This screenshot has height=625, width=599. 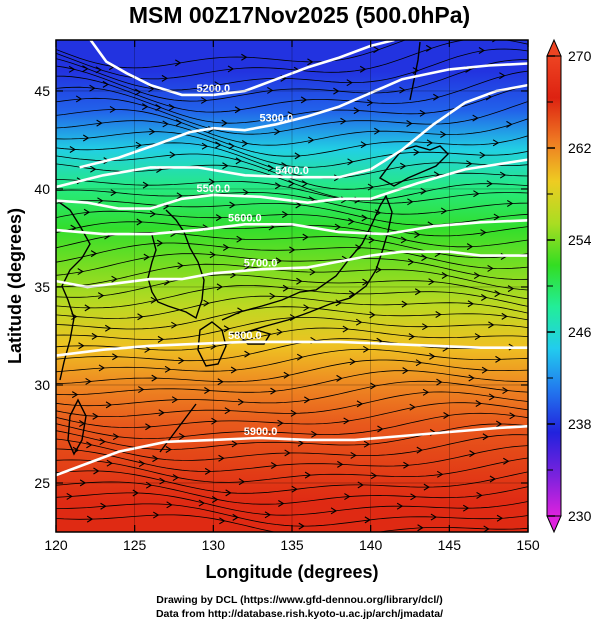 What do you see at coordinates (212, 344) in the screenshot?
I see `coastline-kyushu` at bounding box center [212, 344].